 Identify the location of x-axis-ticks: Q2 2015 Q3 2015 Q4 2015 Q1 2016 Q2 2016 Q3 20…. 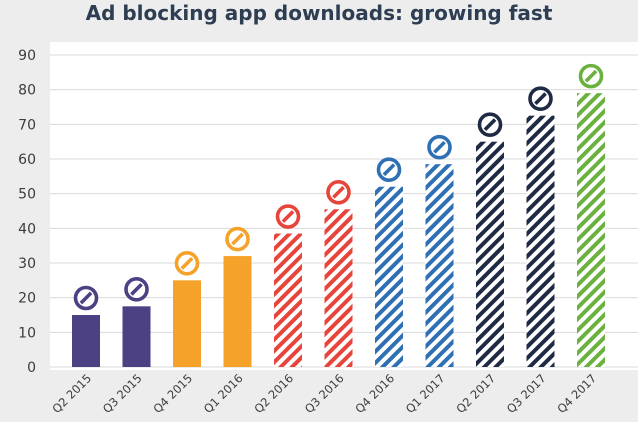
(324, 393).